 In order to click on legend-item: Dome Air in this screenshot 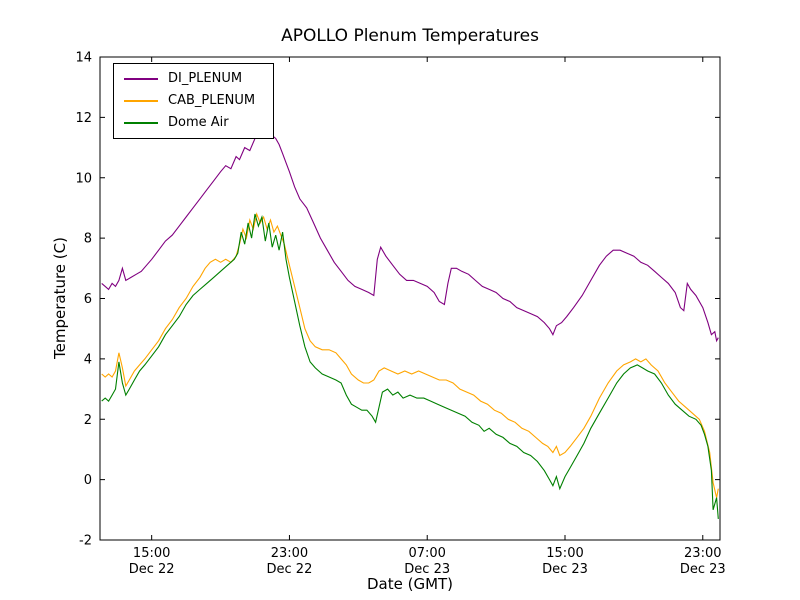, I will do `click(189, 123)`.